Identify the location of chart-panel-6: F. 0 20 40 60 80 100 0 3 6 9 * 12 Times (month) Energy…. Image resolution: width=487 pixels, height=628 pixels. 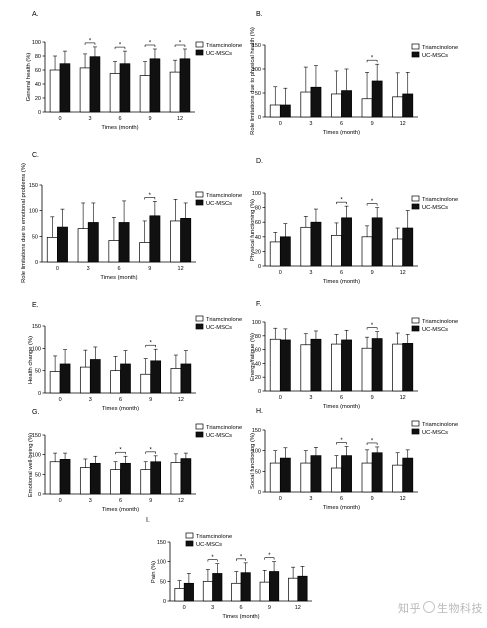
(354, 355).